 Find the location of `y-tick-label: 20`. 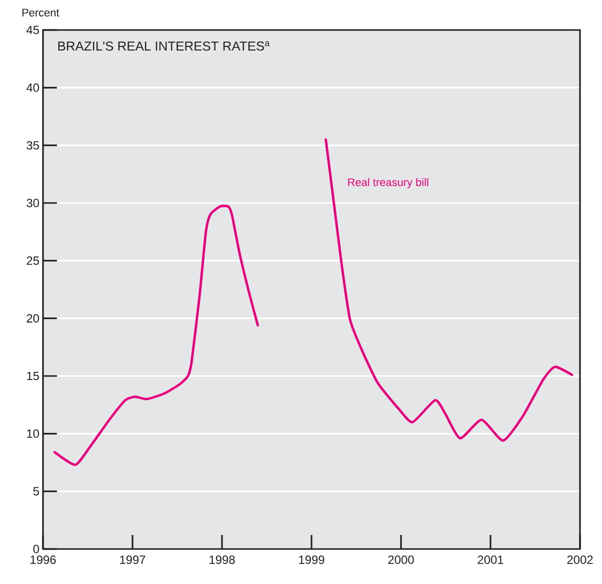

y-tick-label: 20 is located at coordinates (33, 318).